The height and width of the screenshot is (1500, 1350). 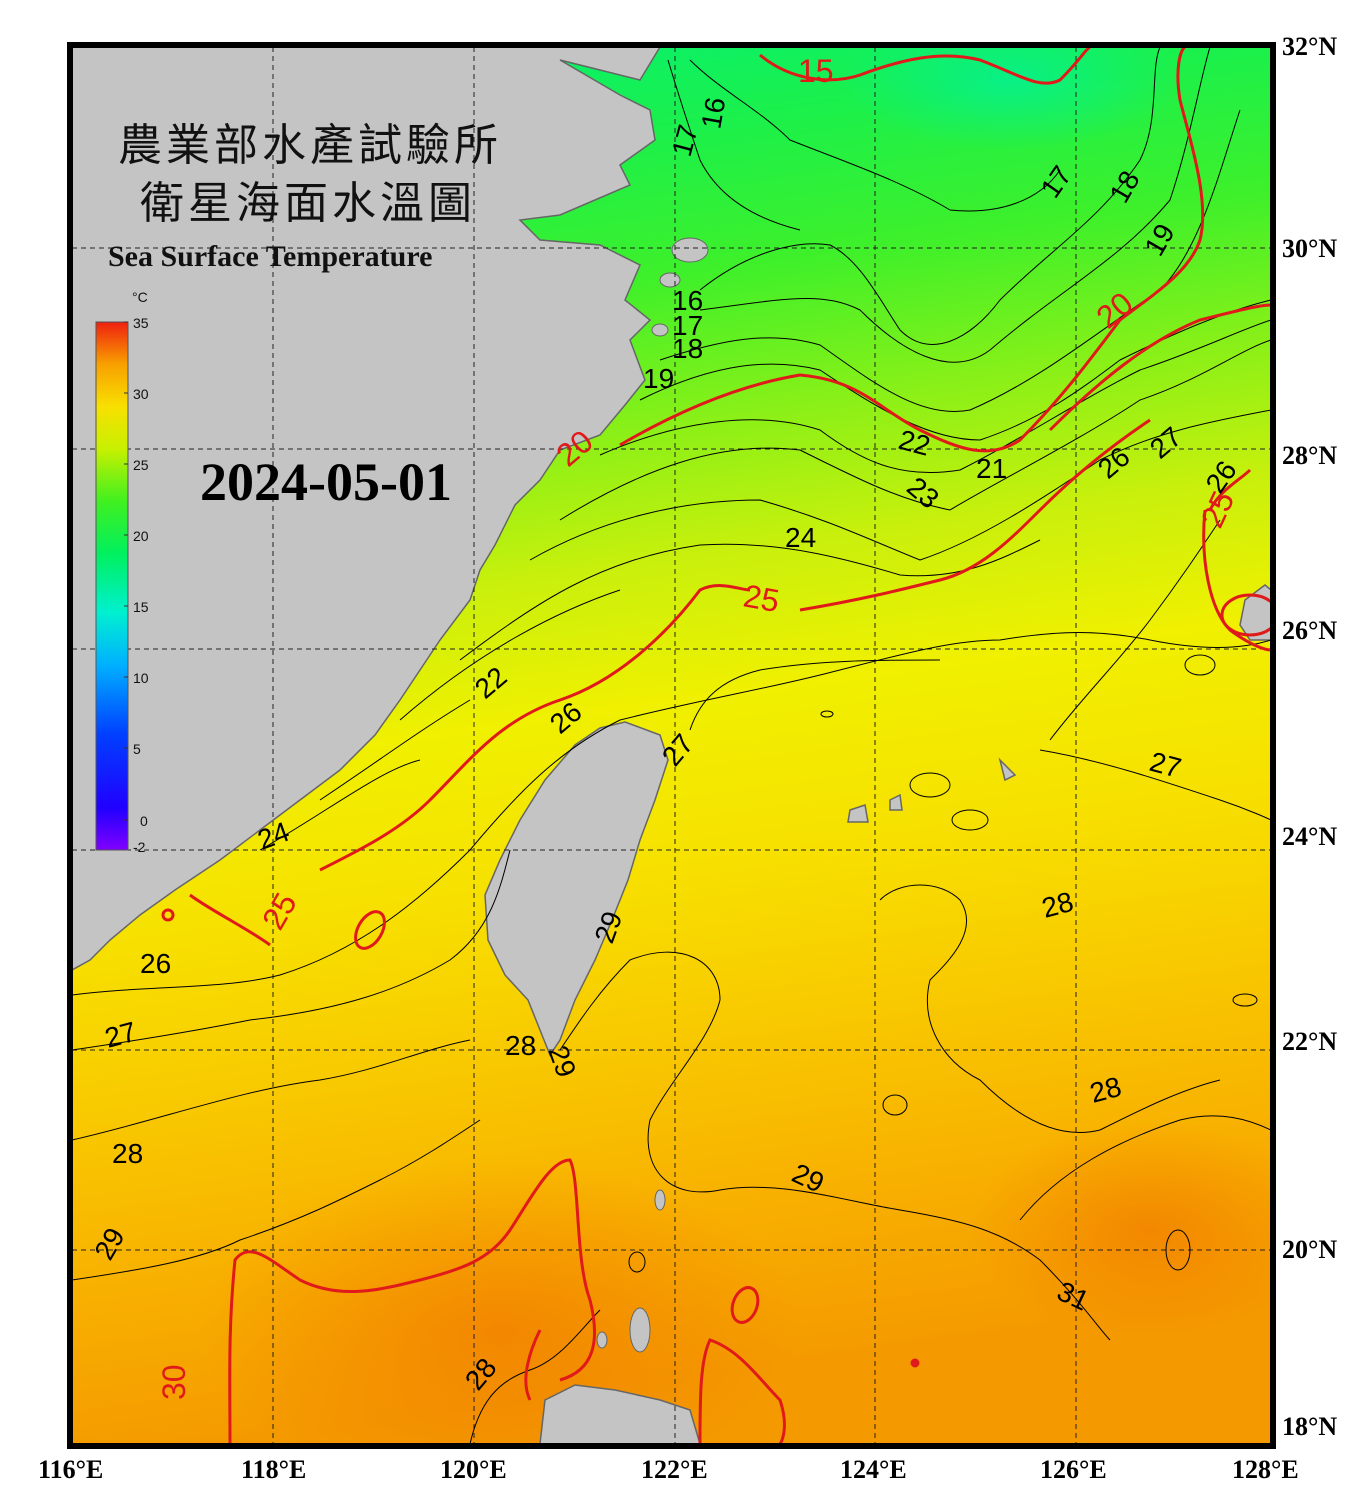 I want to click on isotherm-label: 18, so click(x=687, y=348).